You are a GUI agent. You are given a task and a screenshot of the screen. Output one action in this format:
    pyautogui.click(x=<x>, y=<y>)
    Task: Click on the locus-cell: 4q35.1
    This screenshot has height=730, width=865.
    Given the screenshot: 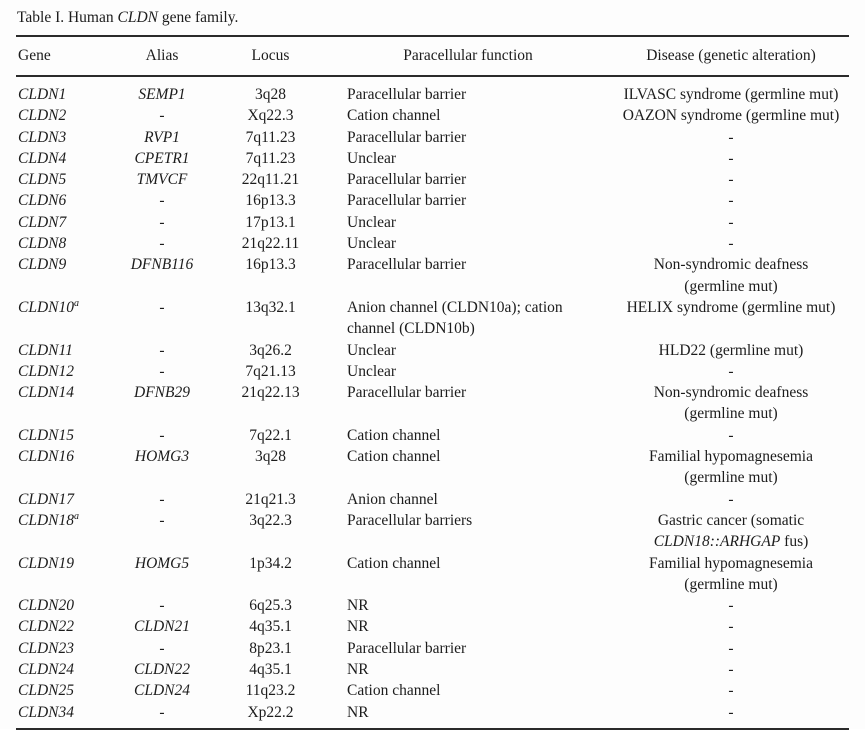 What is the action you would take?
    pyautogui.click(x=270, y=670)
    